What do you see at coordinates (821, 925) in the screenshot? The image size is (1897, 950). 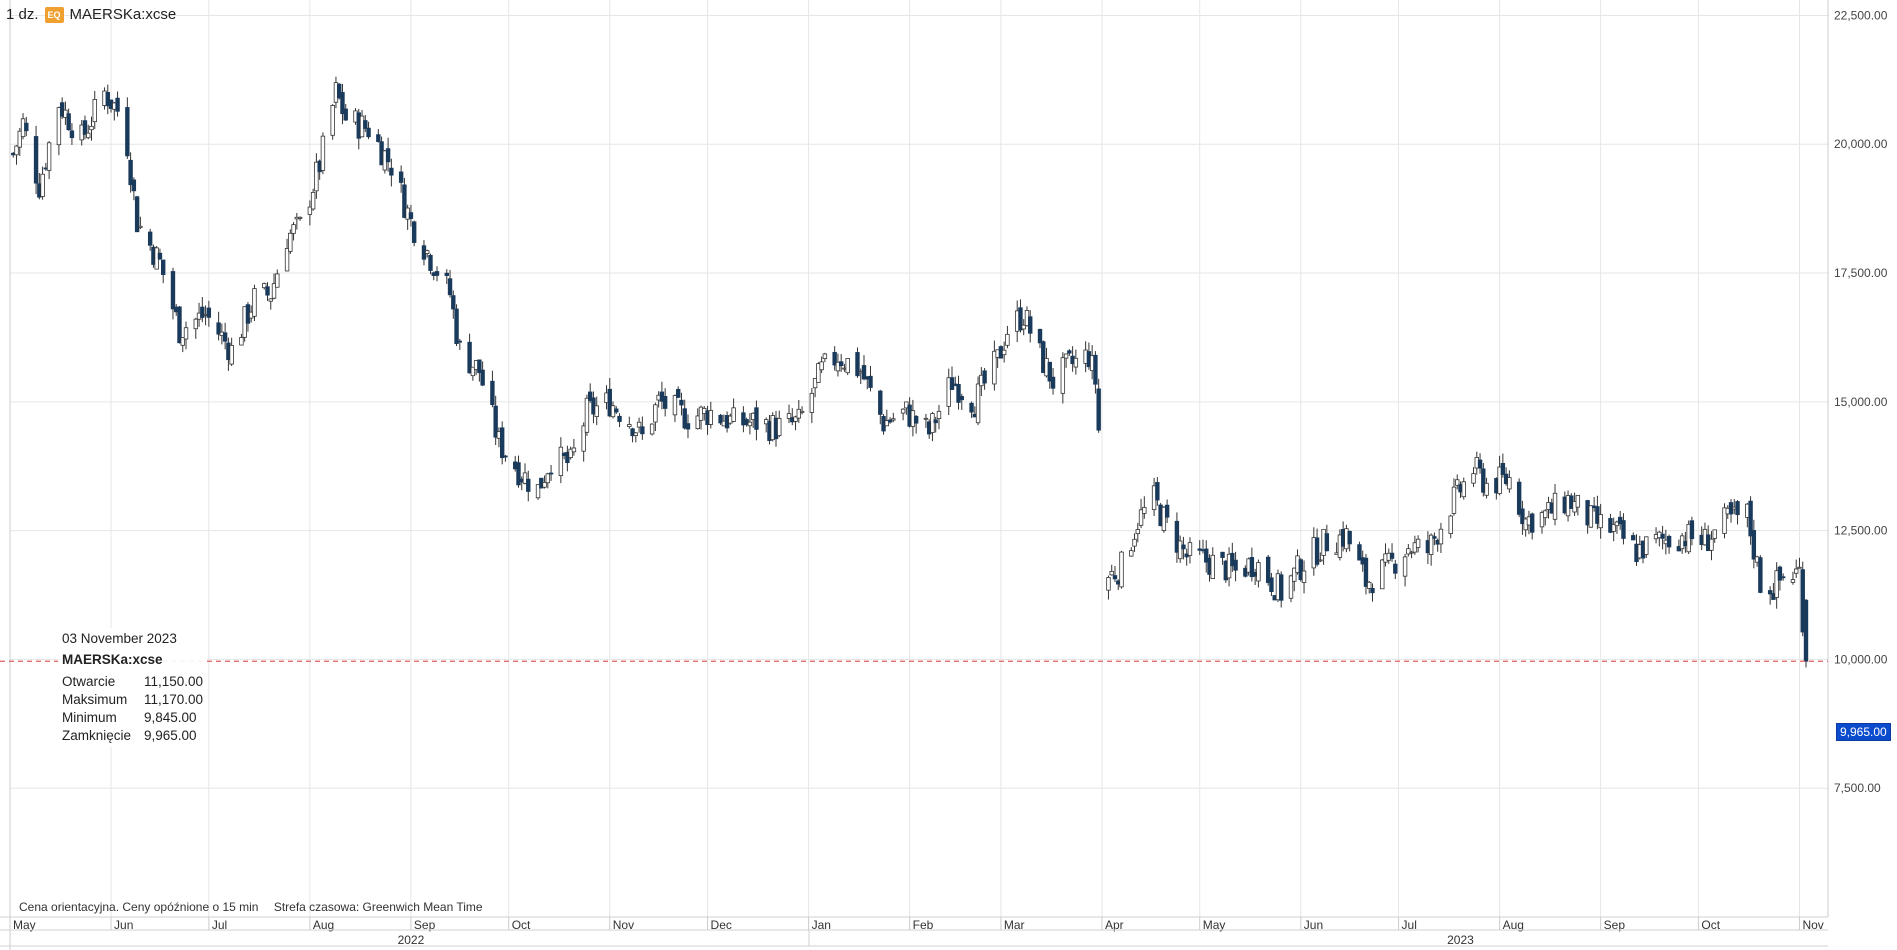 I see `x-tick-label: Jan` at bounding box center [821, 925].